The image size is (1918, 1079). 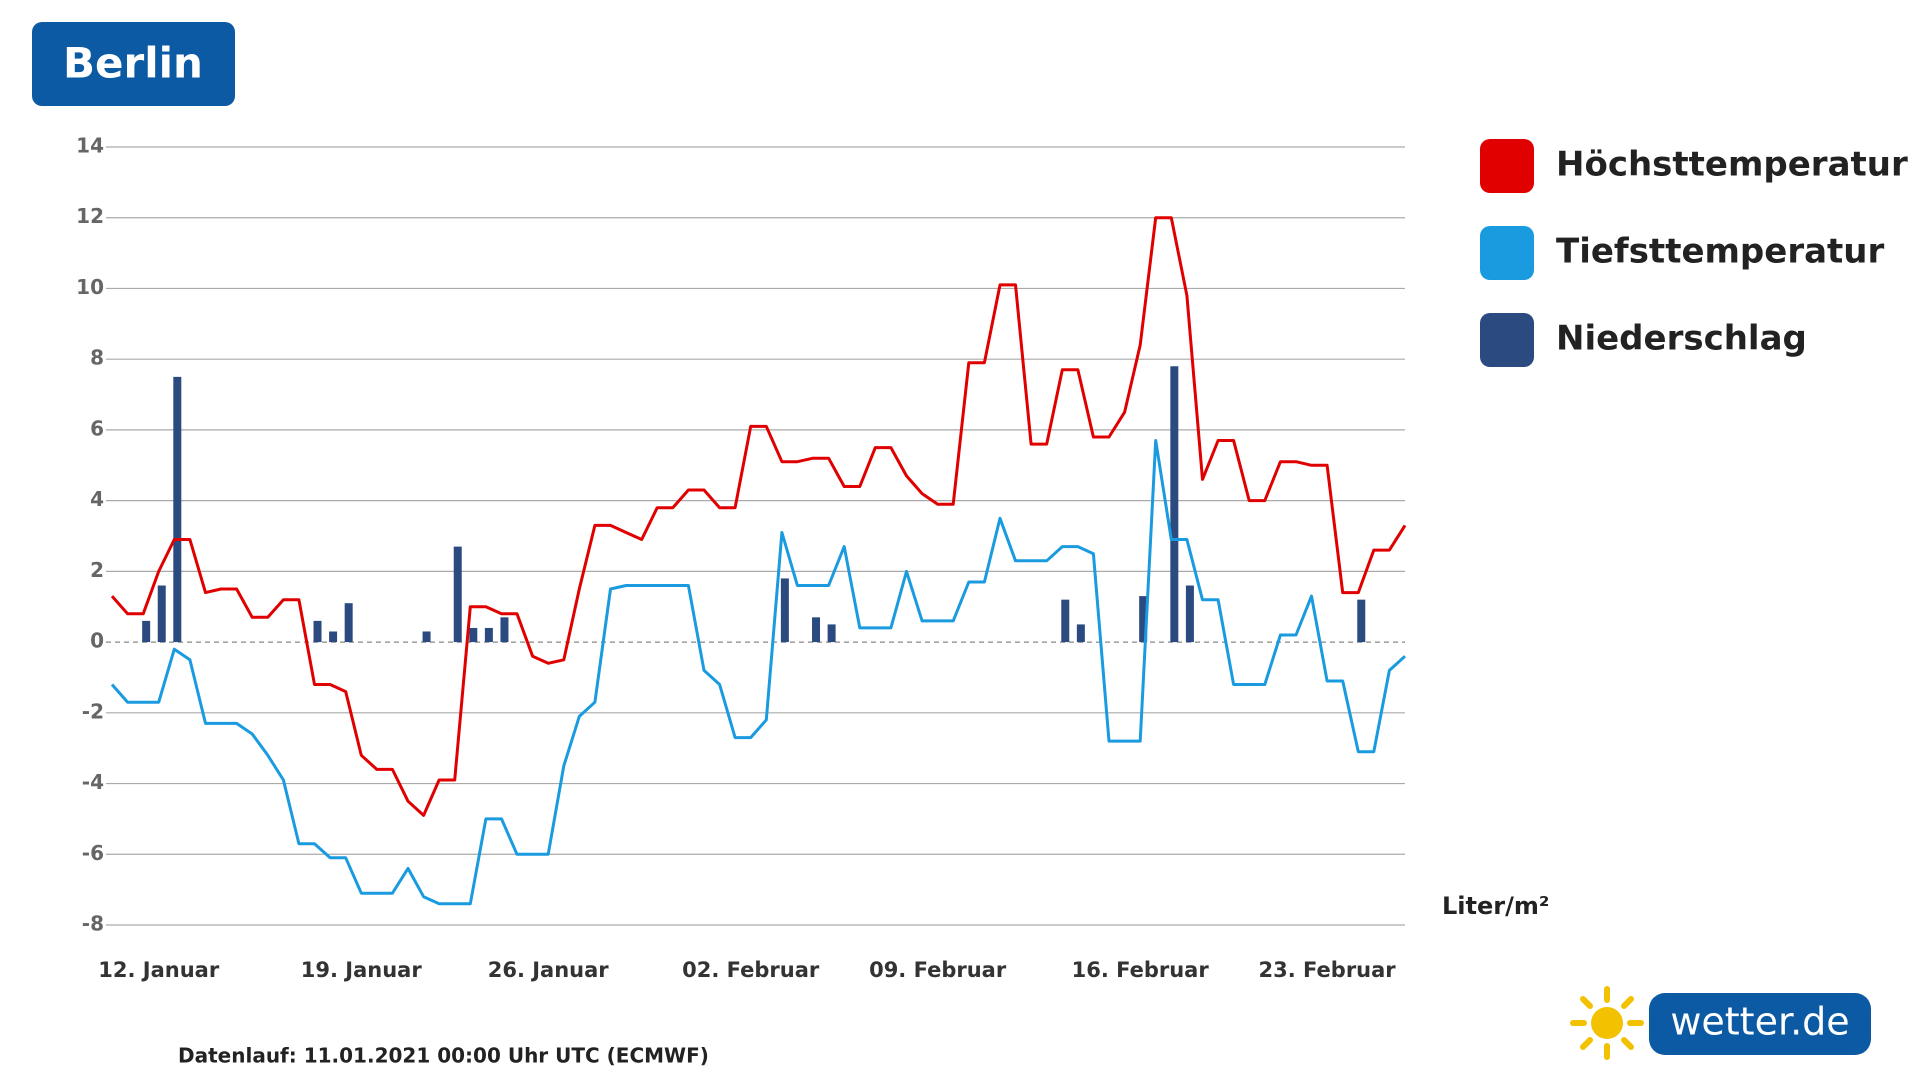 I want to click on legend-label: Höchsttemperatur, so click(x=1732, y=165).